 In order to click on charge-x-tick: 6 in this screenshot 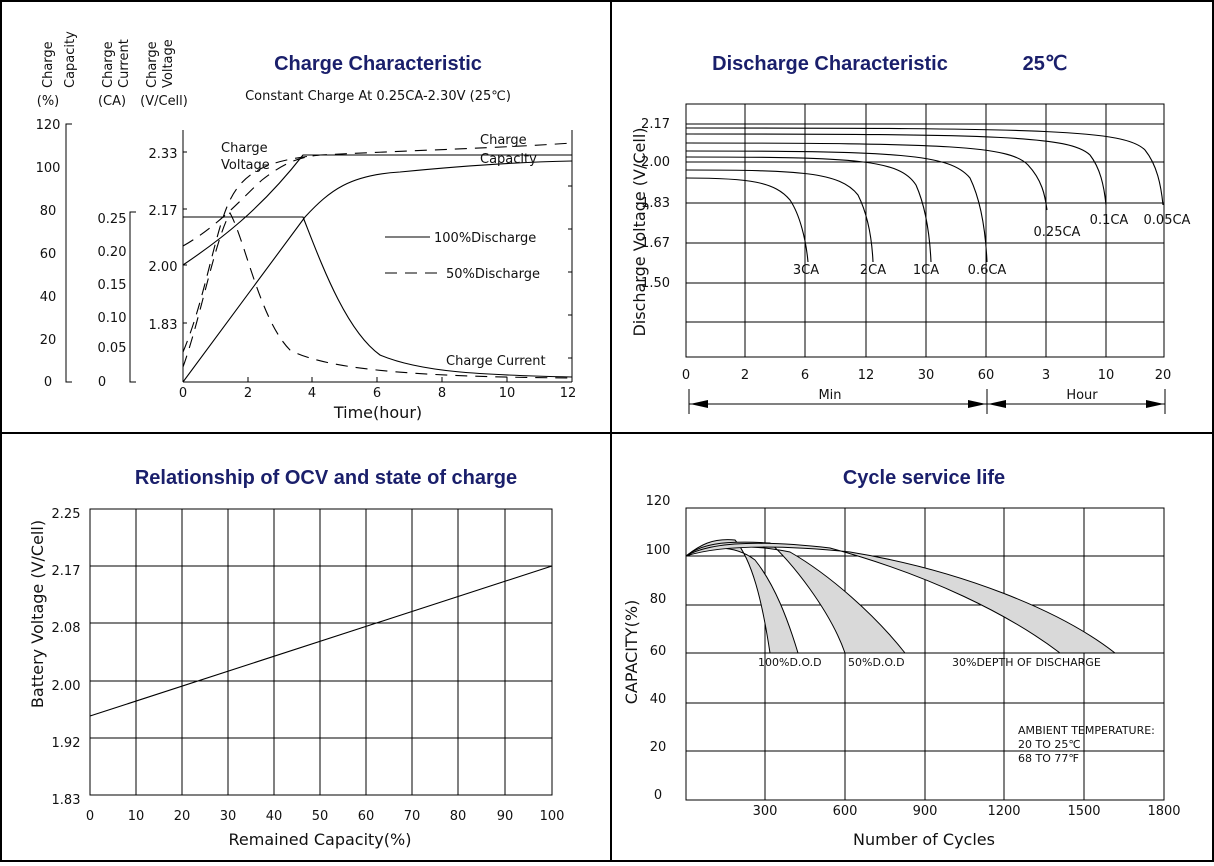, I will do `click(377, 393)`.